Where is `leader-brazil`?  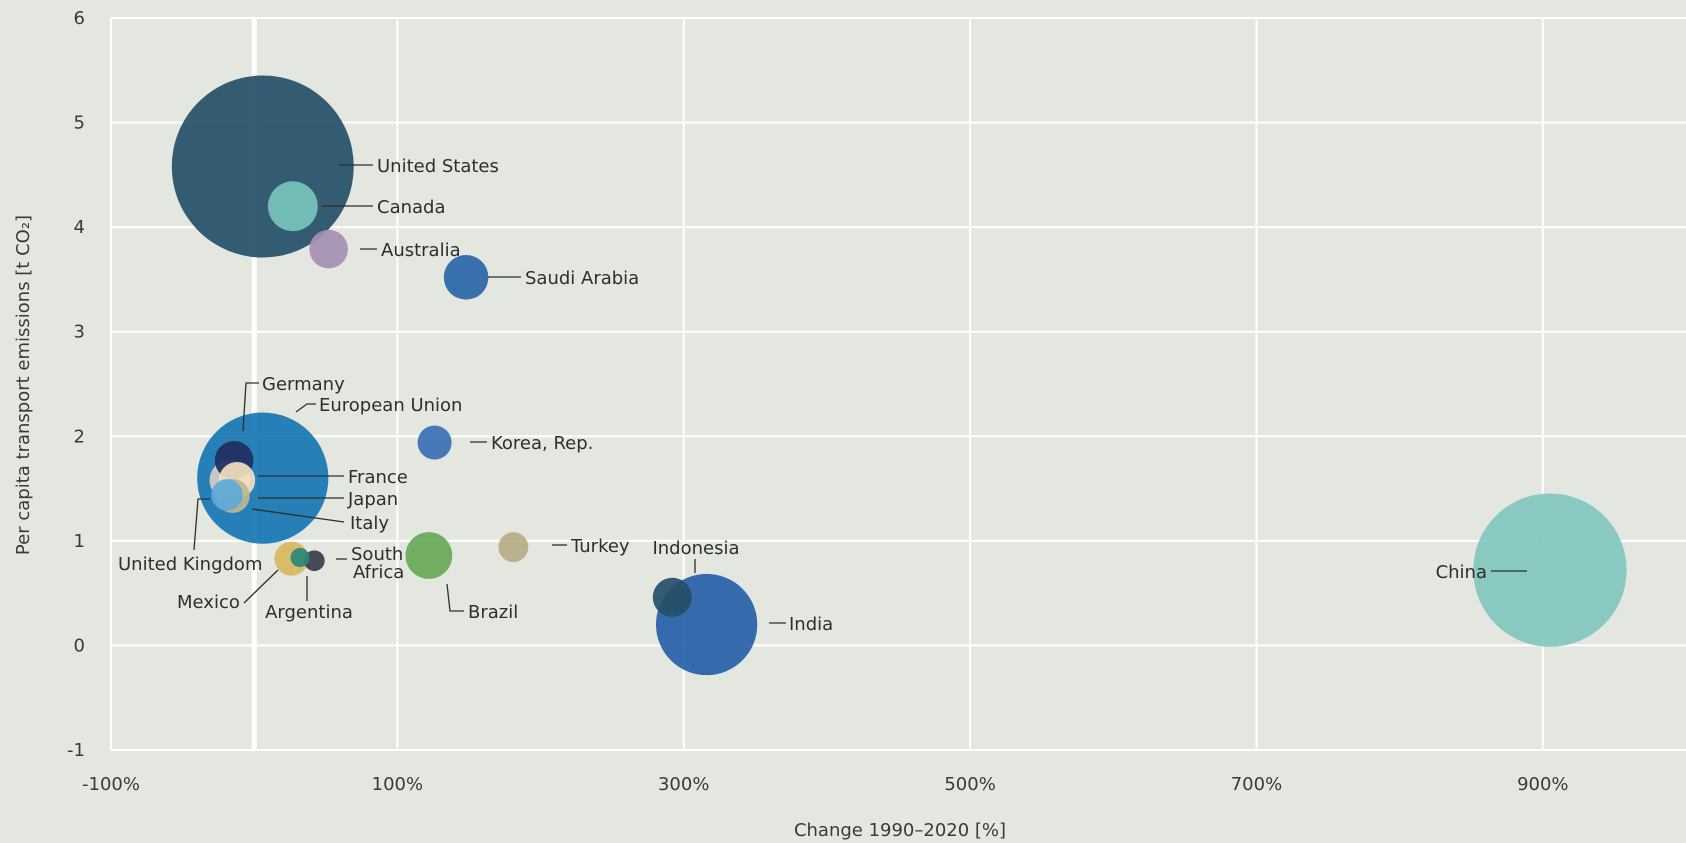 leader-brazil is located at coordinates (455, 597).